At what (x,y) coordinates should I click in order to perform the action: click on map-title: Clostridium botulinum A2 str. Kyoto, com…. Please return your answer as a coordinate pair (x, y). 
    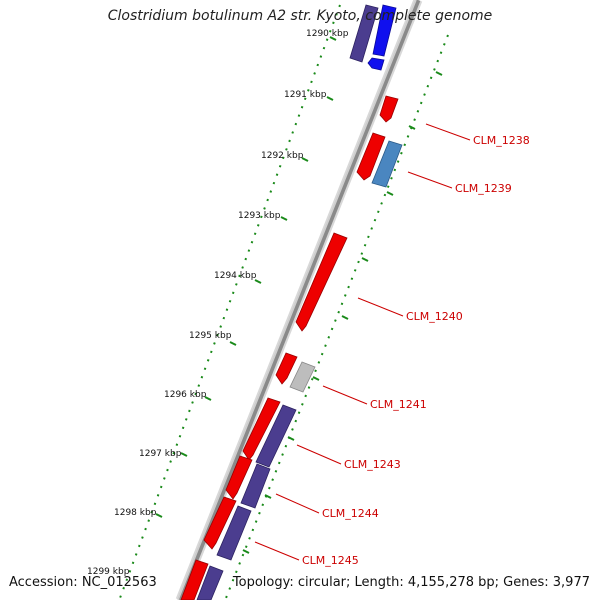
    Looking at the image, I should click on (300, 16).